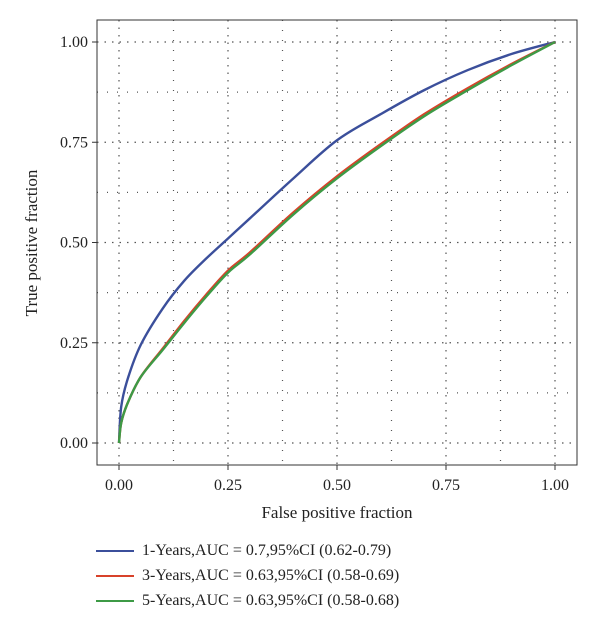  What do you see at coordinates (267, 550) in the screenshot?
I see `legend-label-1-years: 1-Years,AUC = 0.7,95%CI (0.62-0.79)` at bounding box center [267, 550].